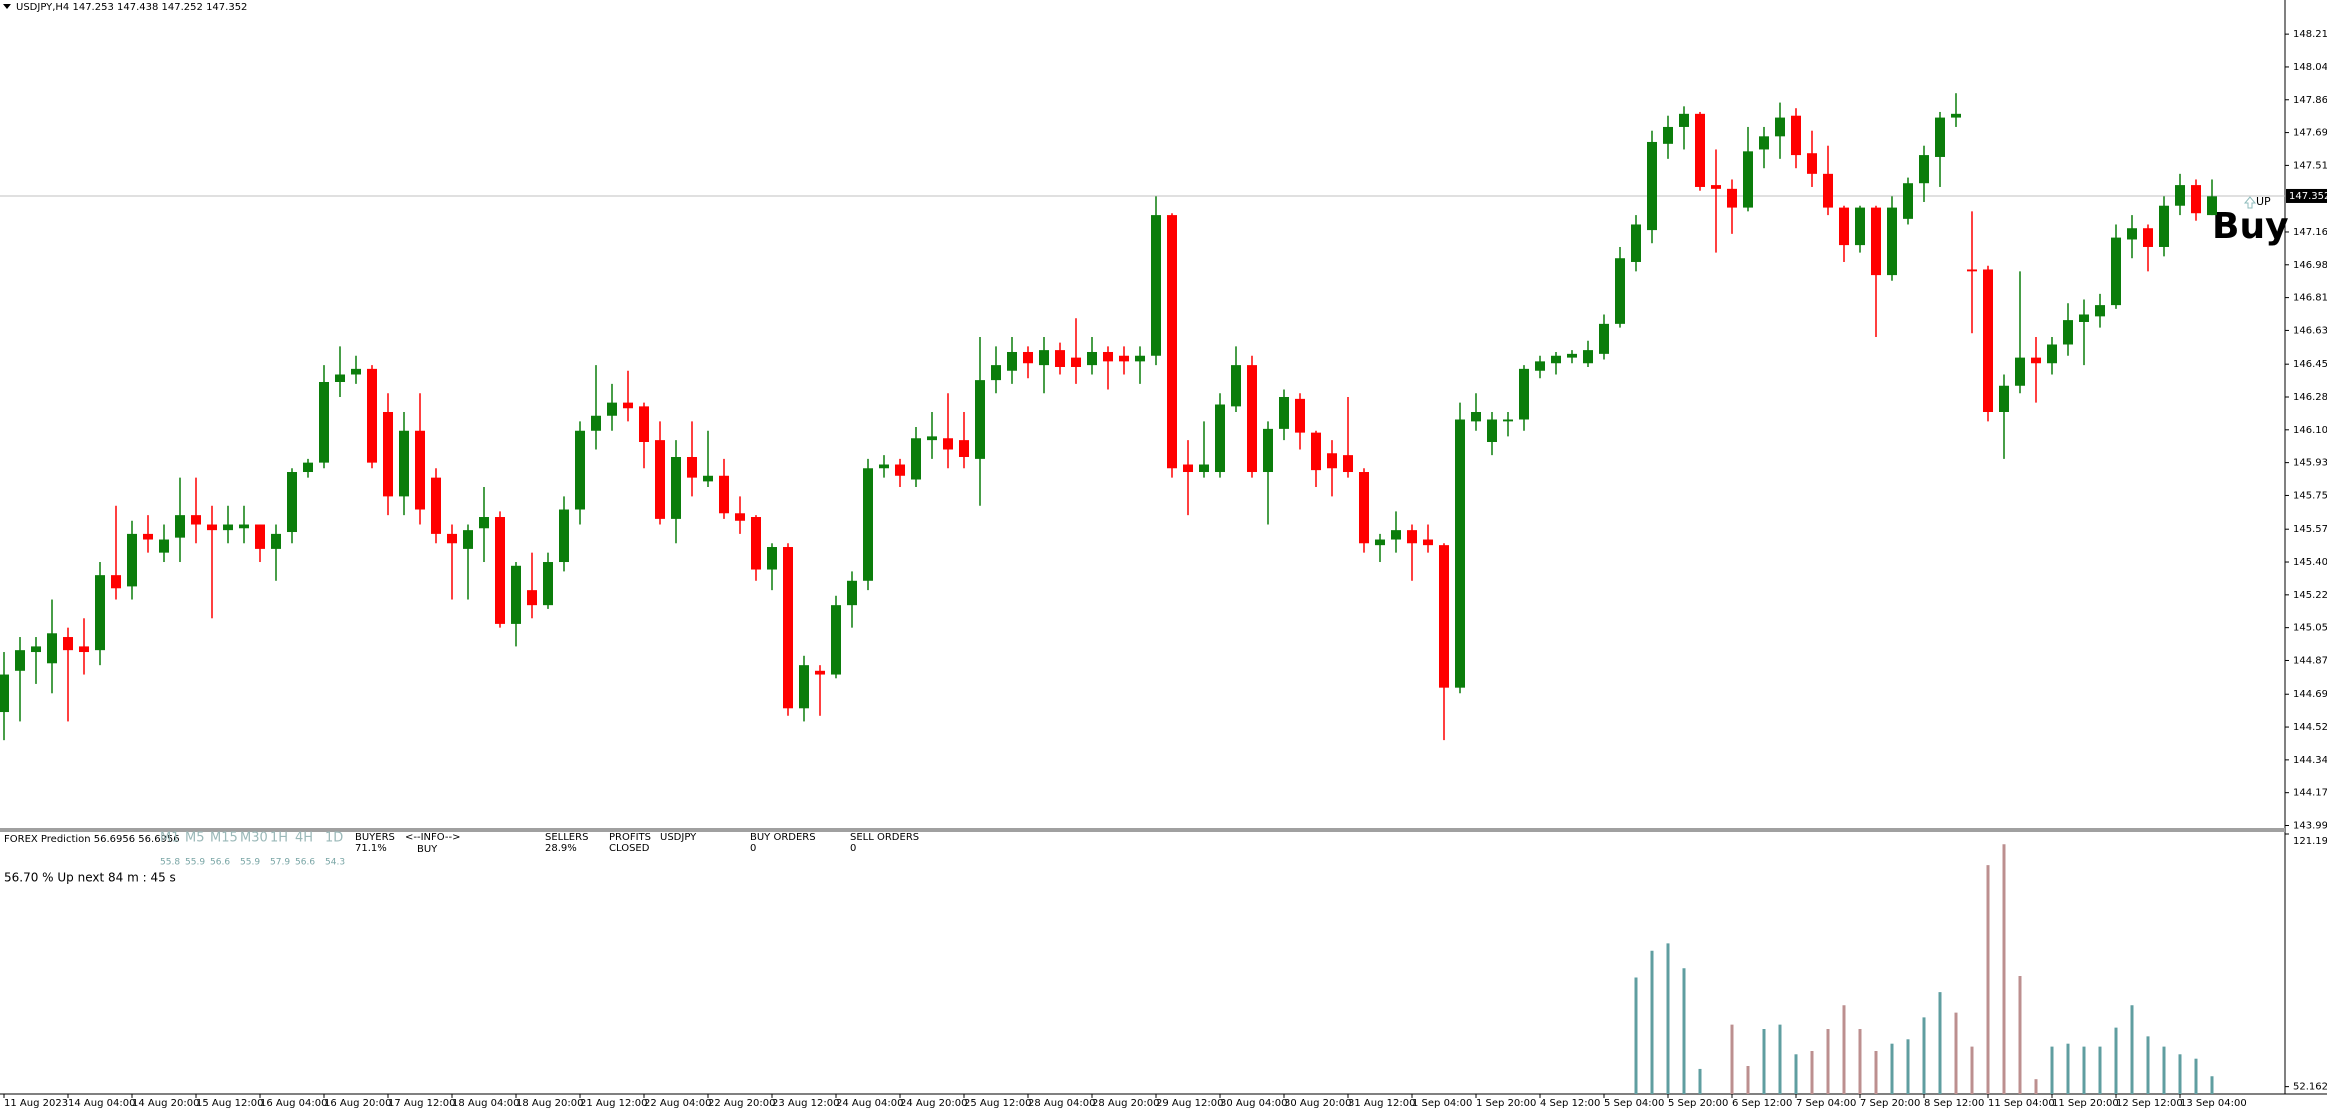 This screenshot has width=2327, height=1110. What do you see at coordinates (357, 1103) in the screenshot?
I see `x-tick-label: 16 Aug 20:00` at bounding box center [357, 1103].